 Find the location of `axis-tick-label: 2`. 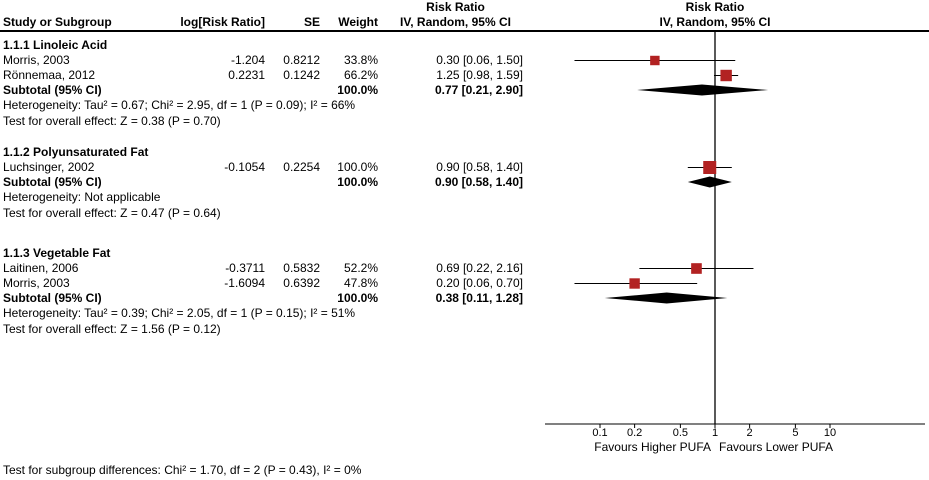

axis-tick-label: 2 is located at coordinates (749, 433).